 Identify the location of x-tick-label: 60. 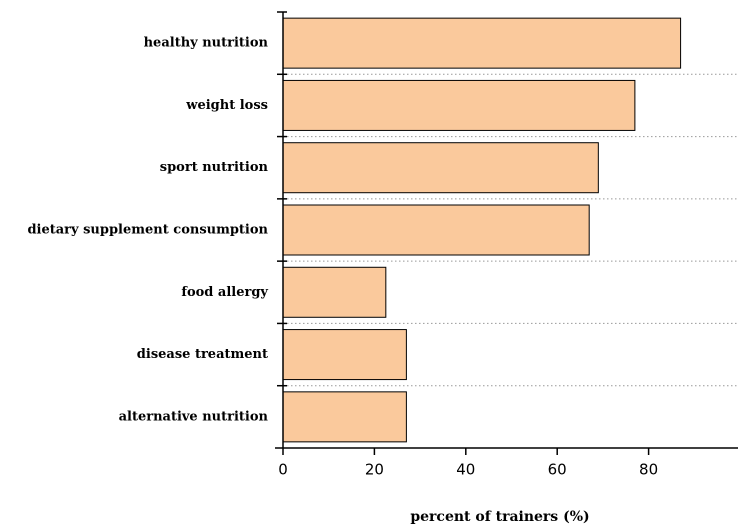
(557, 470).